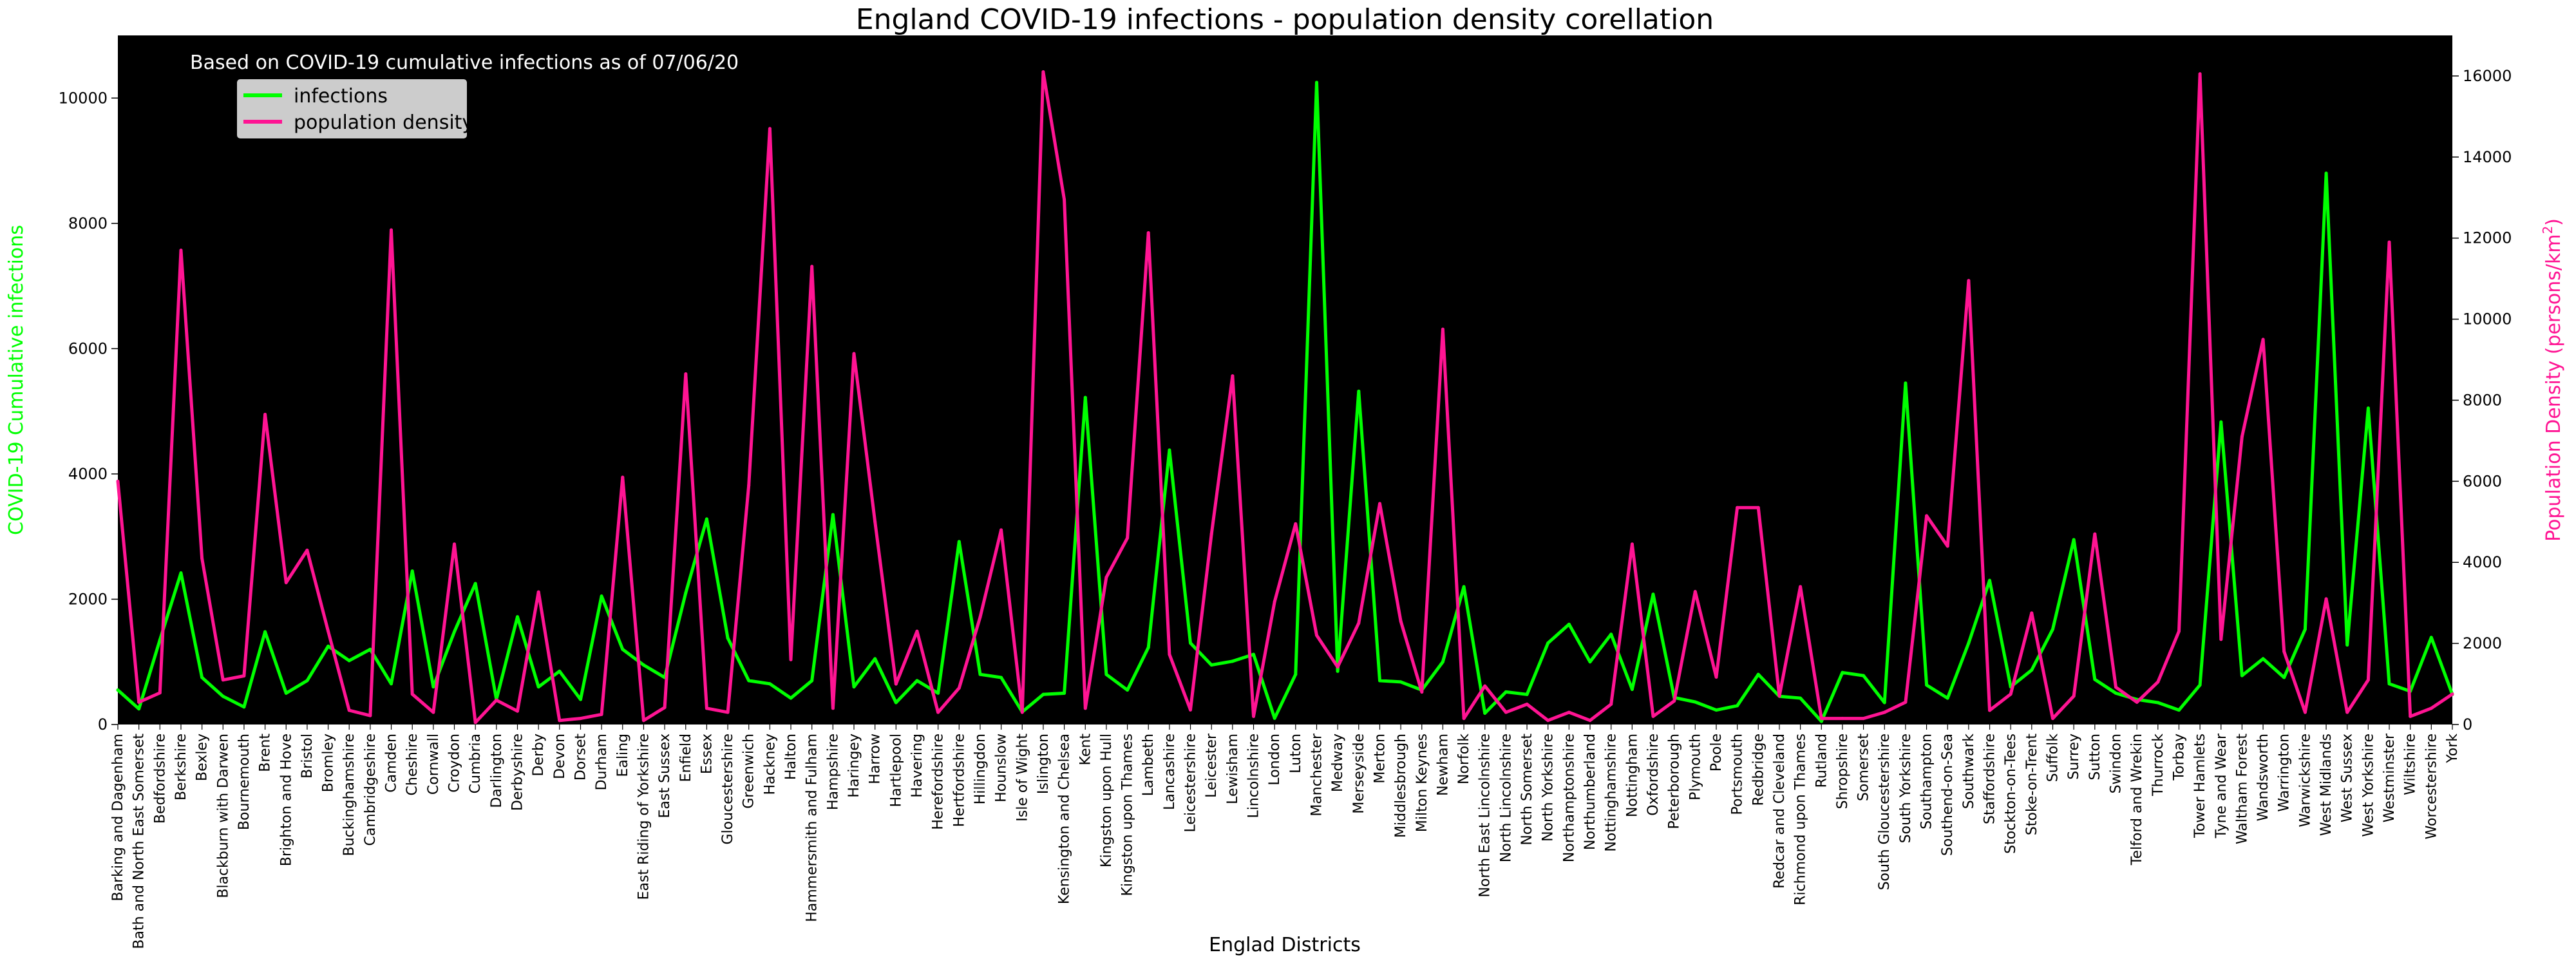 This screenshot has height=966, width=2576. What do you see at coordinates (1548, 788) in the screenshot?
I see `x-tick-label: North Yorkshire` at bounding box center [1548, 788].